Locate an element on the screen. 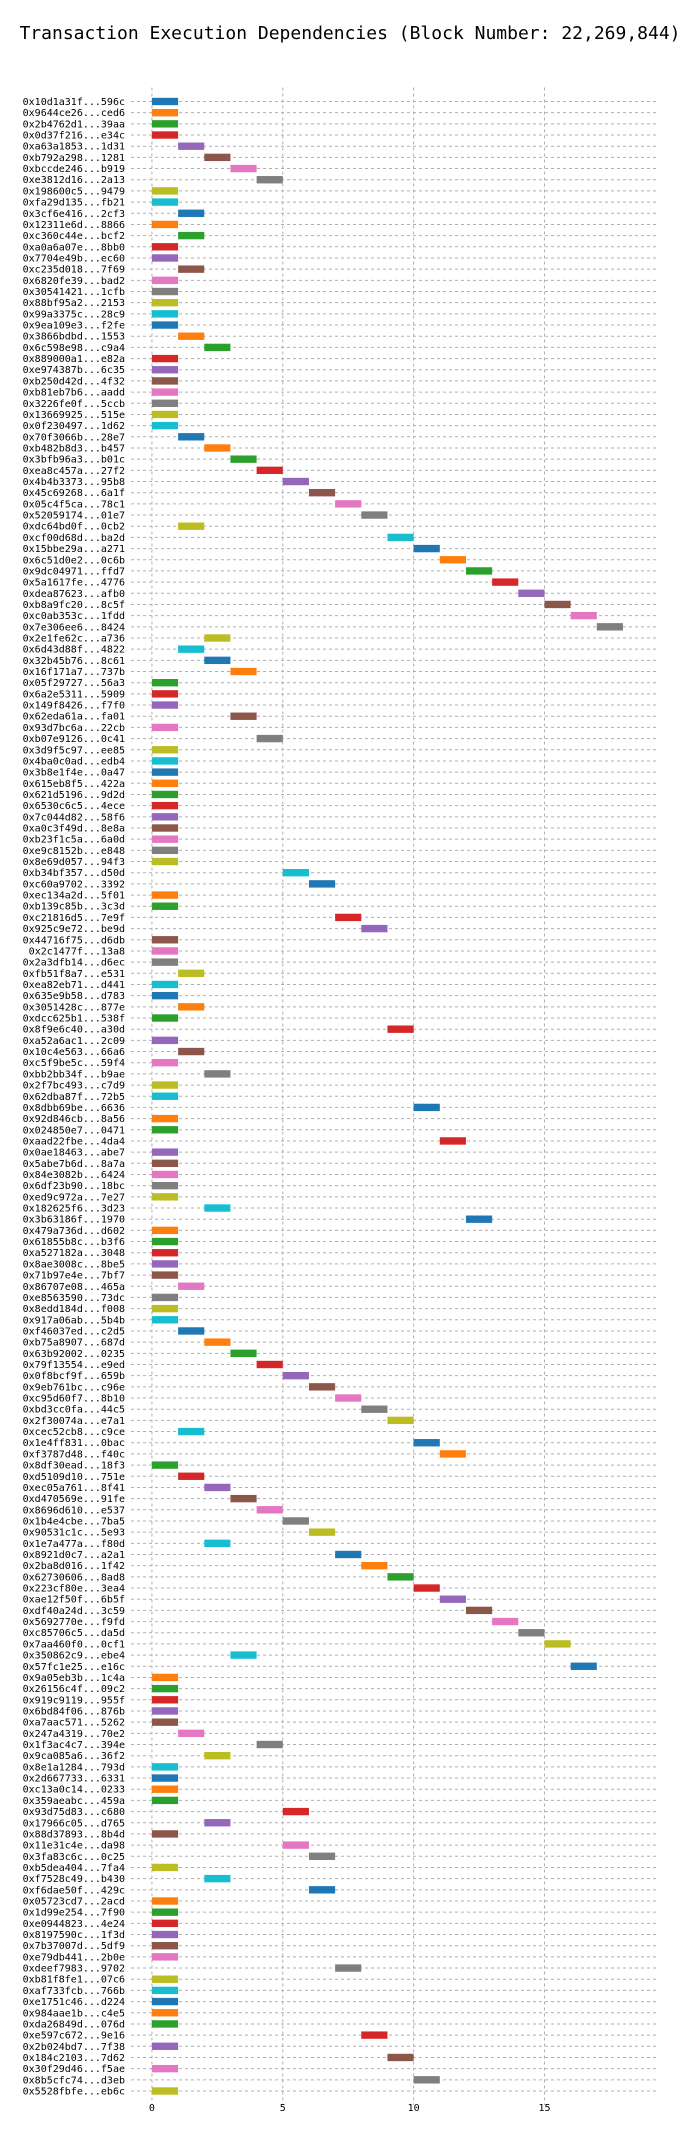 The height and width of the screenshot is (2148, 700). tx-label: 0x05c4f5ca...78c1 is located at coordinates (74, 504).